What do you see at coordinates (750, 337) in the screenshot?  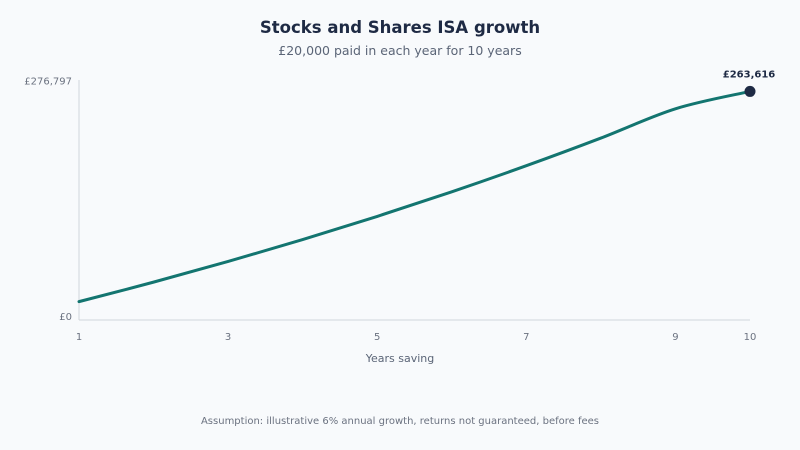 I see `x-tick-label: 10` at bounding box center [750, 337].